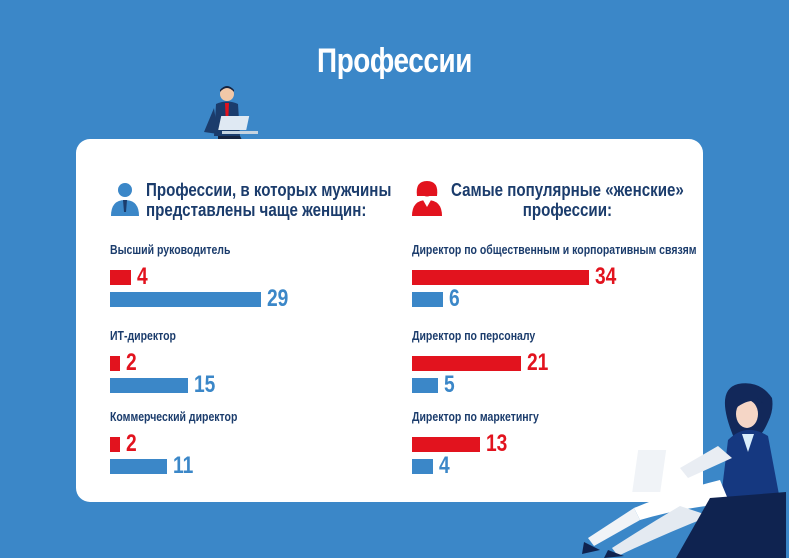 This screenshot has height=558, width=789. What do you see at coordinates (125, 199) in the screenshot?
I see `man-icon` at bounding box center [125, 199].